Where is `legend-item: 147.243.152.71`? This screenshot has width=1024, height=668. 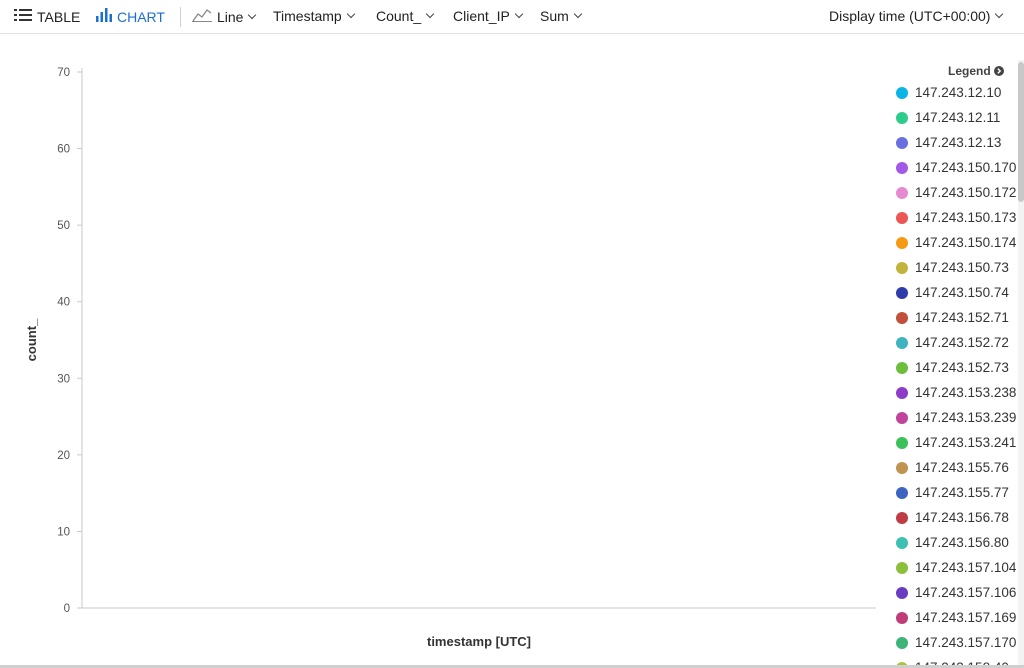 legend-item: 147.243.152.71 is located at coordinates (958, 317).